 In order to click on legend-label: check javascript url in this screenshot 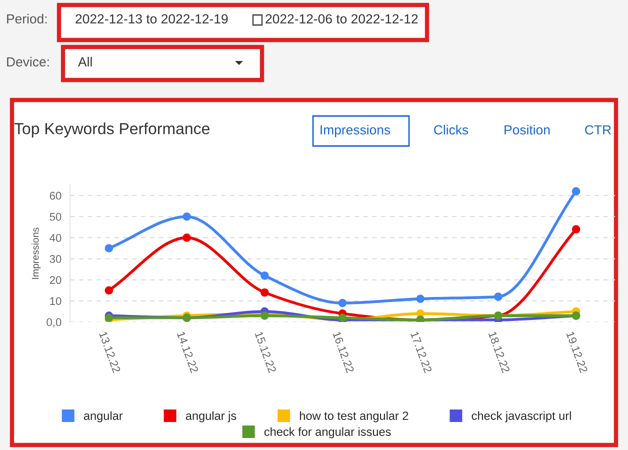, I will do `click(521, 416)`.